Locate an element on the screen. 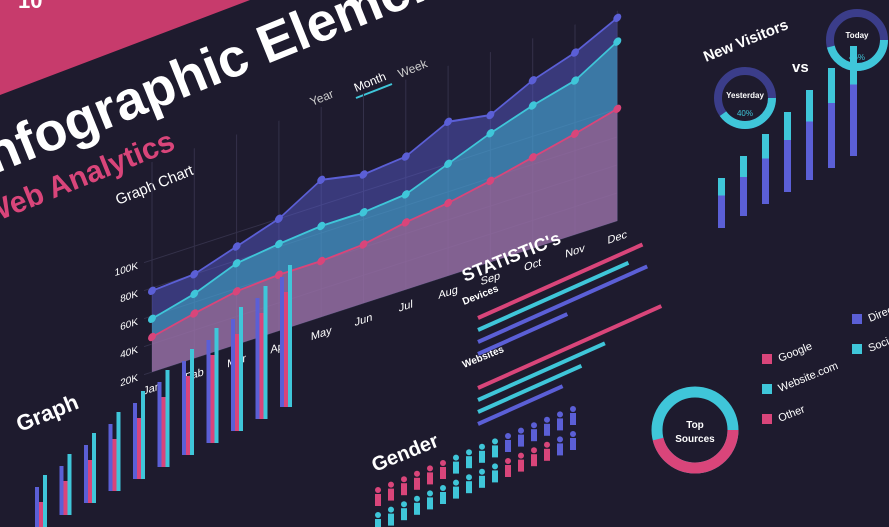 This screenshot has width=889, height=527. x-tick-label: Jan is located at coordinates (152, 388).